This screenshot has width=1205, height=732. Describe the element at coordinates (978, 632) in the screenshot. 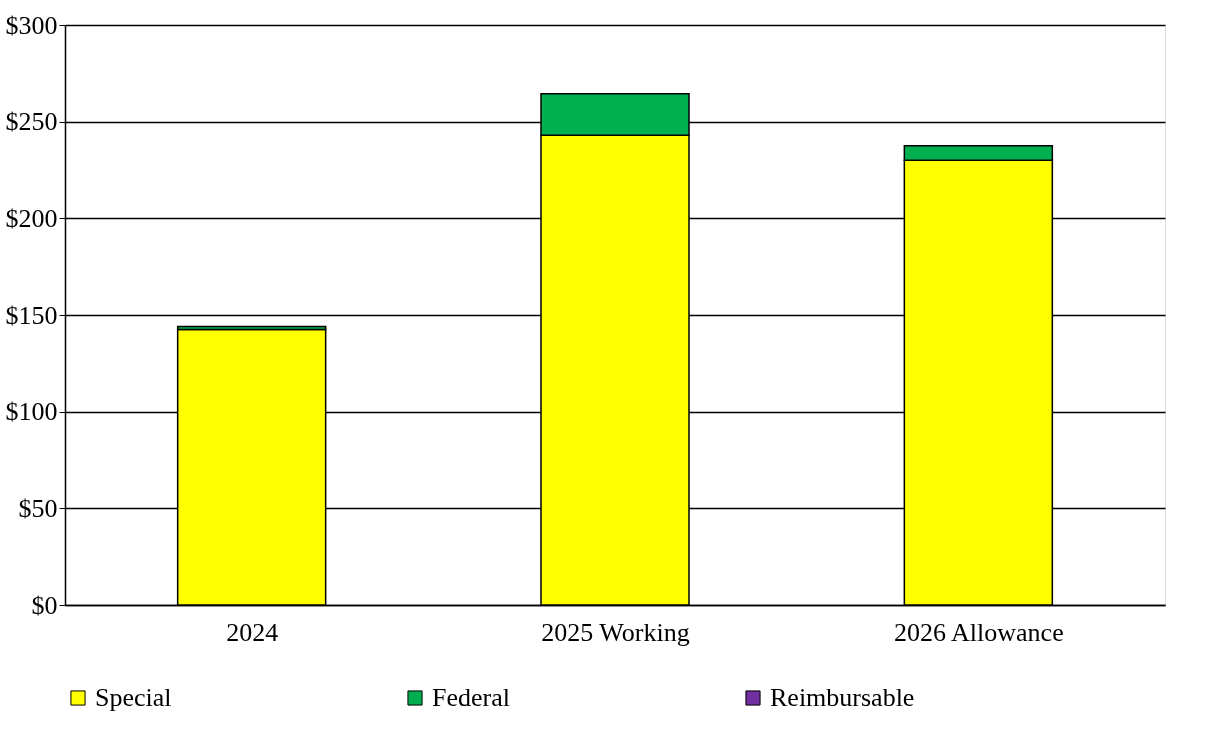

I see `x-tick-label: 2026 Allowance` at that location.